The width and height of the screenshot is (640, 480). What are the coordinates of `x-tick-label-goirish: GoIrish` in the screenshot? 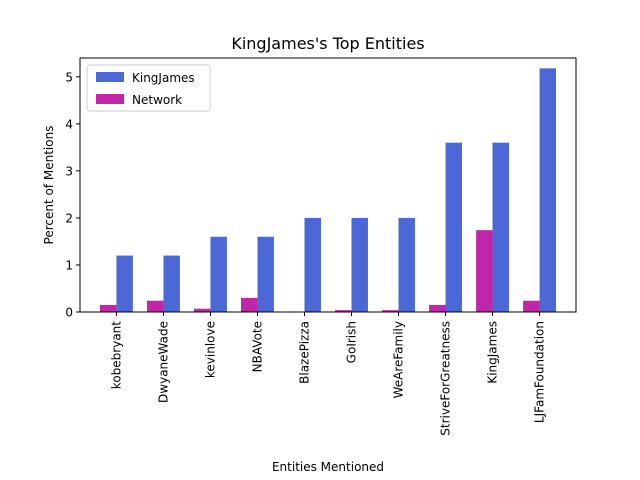 It's located at (352, 342).